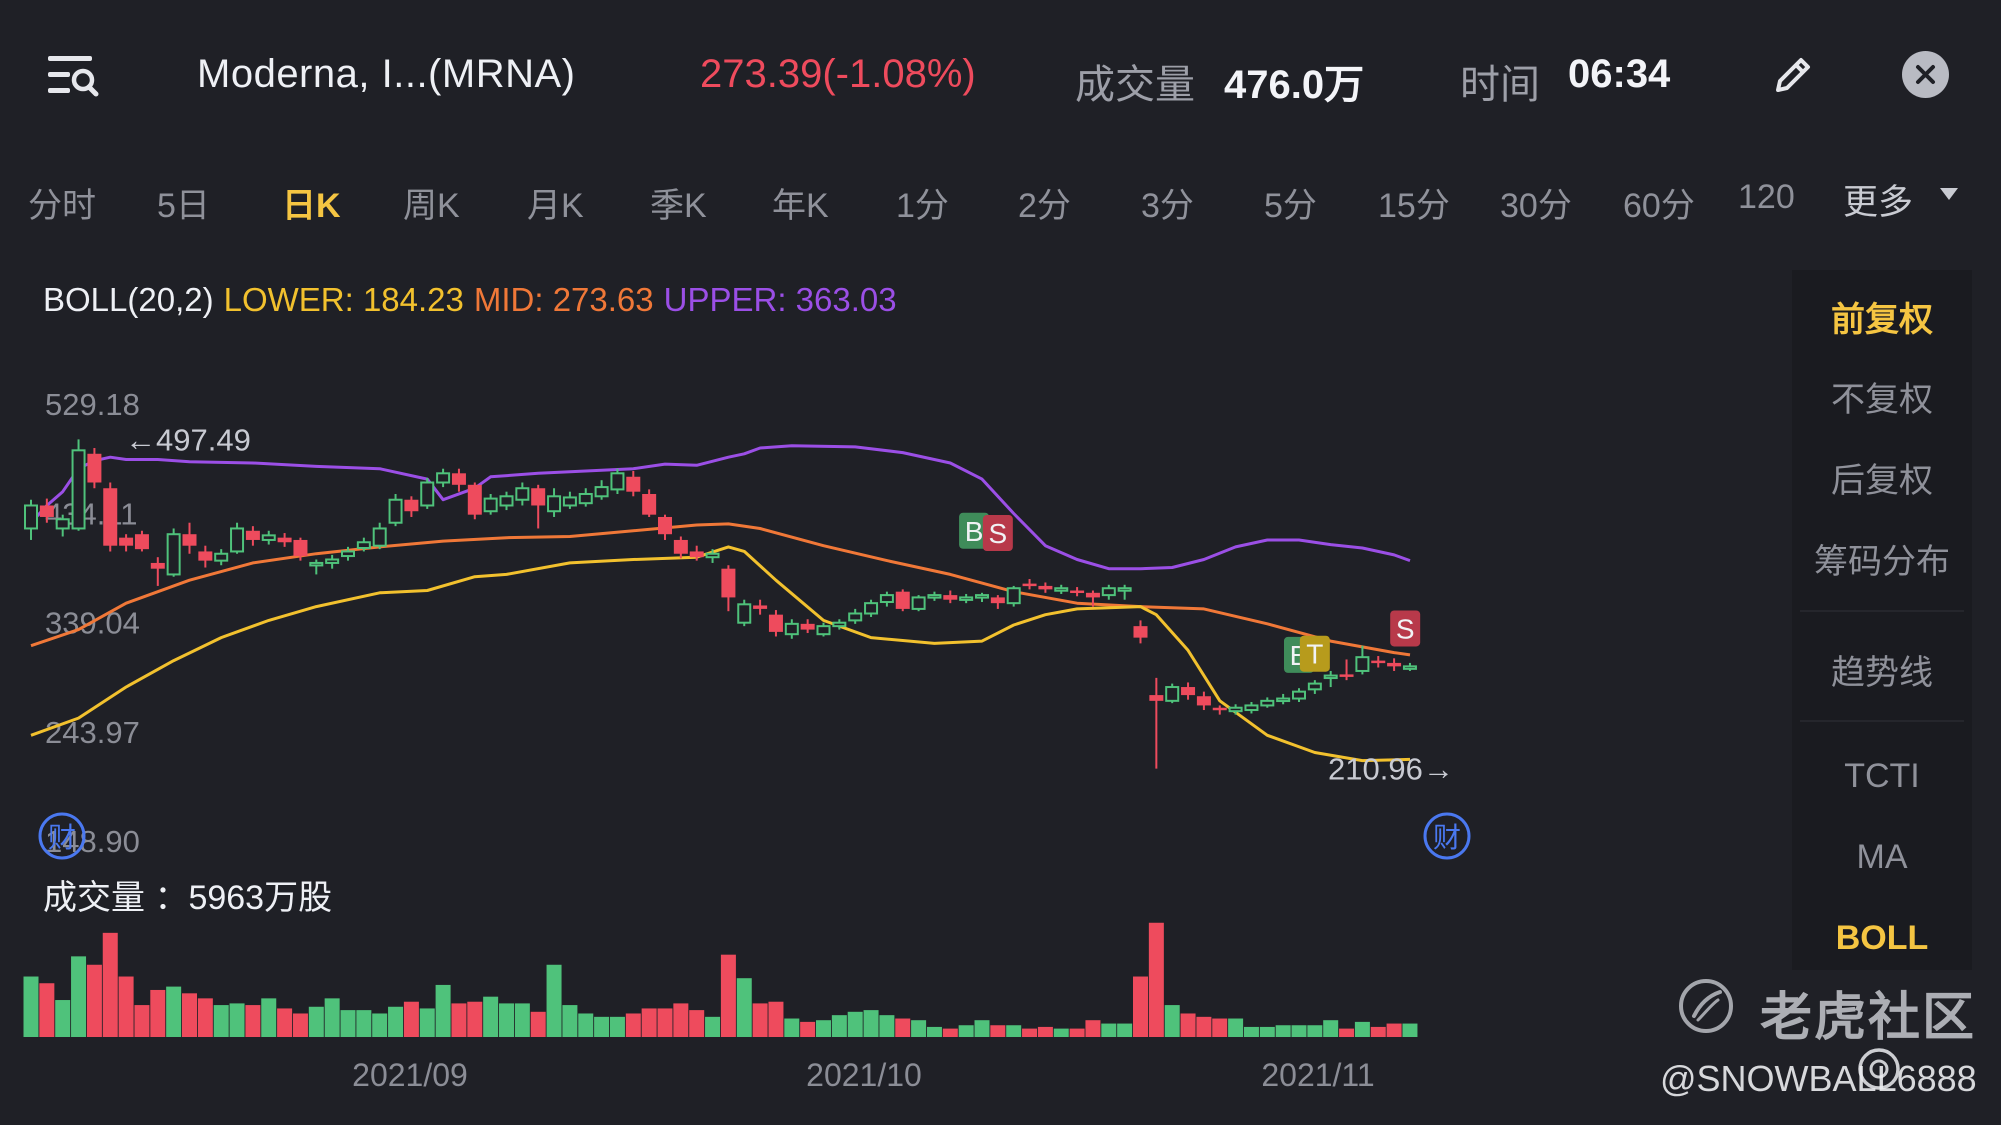 This screenshot has width=2001, height=1125. Describe the element at coordinates (1882, 400) in the screenshot. I see `option-unadjusted: 不复权` at that location.